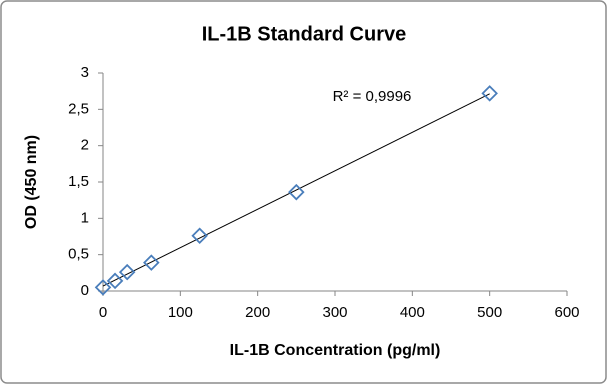 Image resolution: width=608 pixels, height=385 pixels. What do you see at coordinates (78, 108) in the screenshot?
I see `y-tick-label: 2,5` at bounding box center [78, 108].